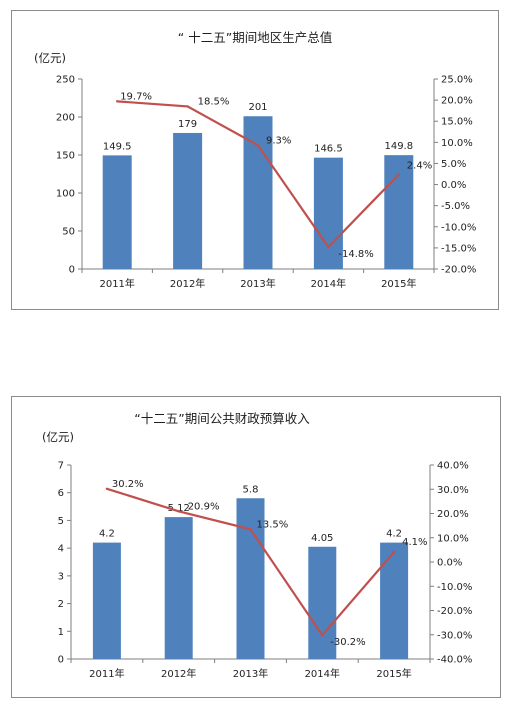 The height and width of the screenshot is (708, 512). I want to click on bar-value-label: 149.5, so click(117, 146).